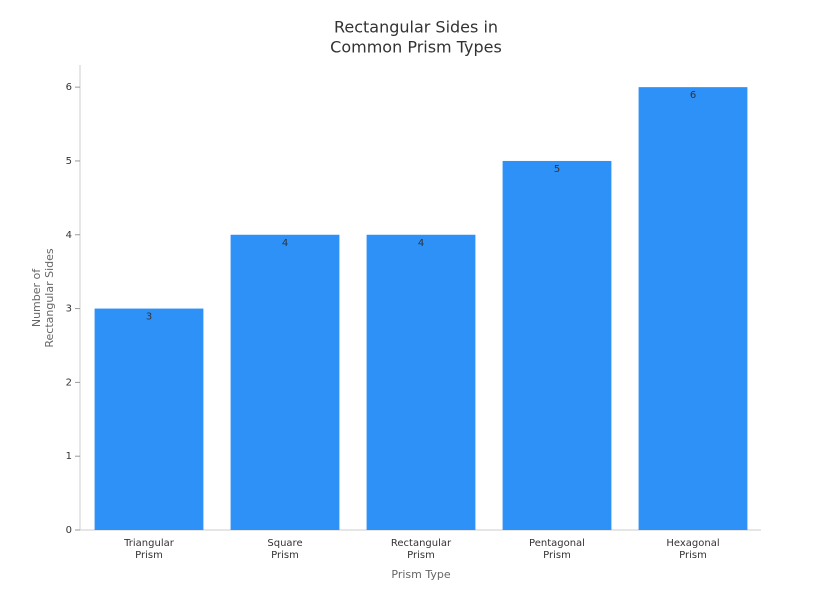 The height and width of the screenshot is (597, 831). What do you see at coordinates (149, 543) in the screenshot?
I see `x-tick-label: Triangular` at bounding box center [149, 543].